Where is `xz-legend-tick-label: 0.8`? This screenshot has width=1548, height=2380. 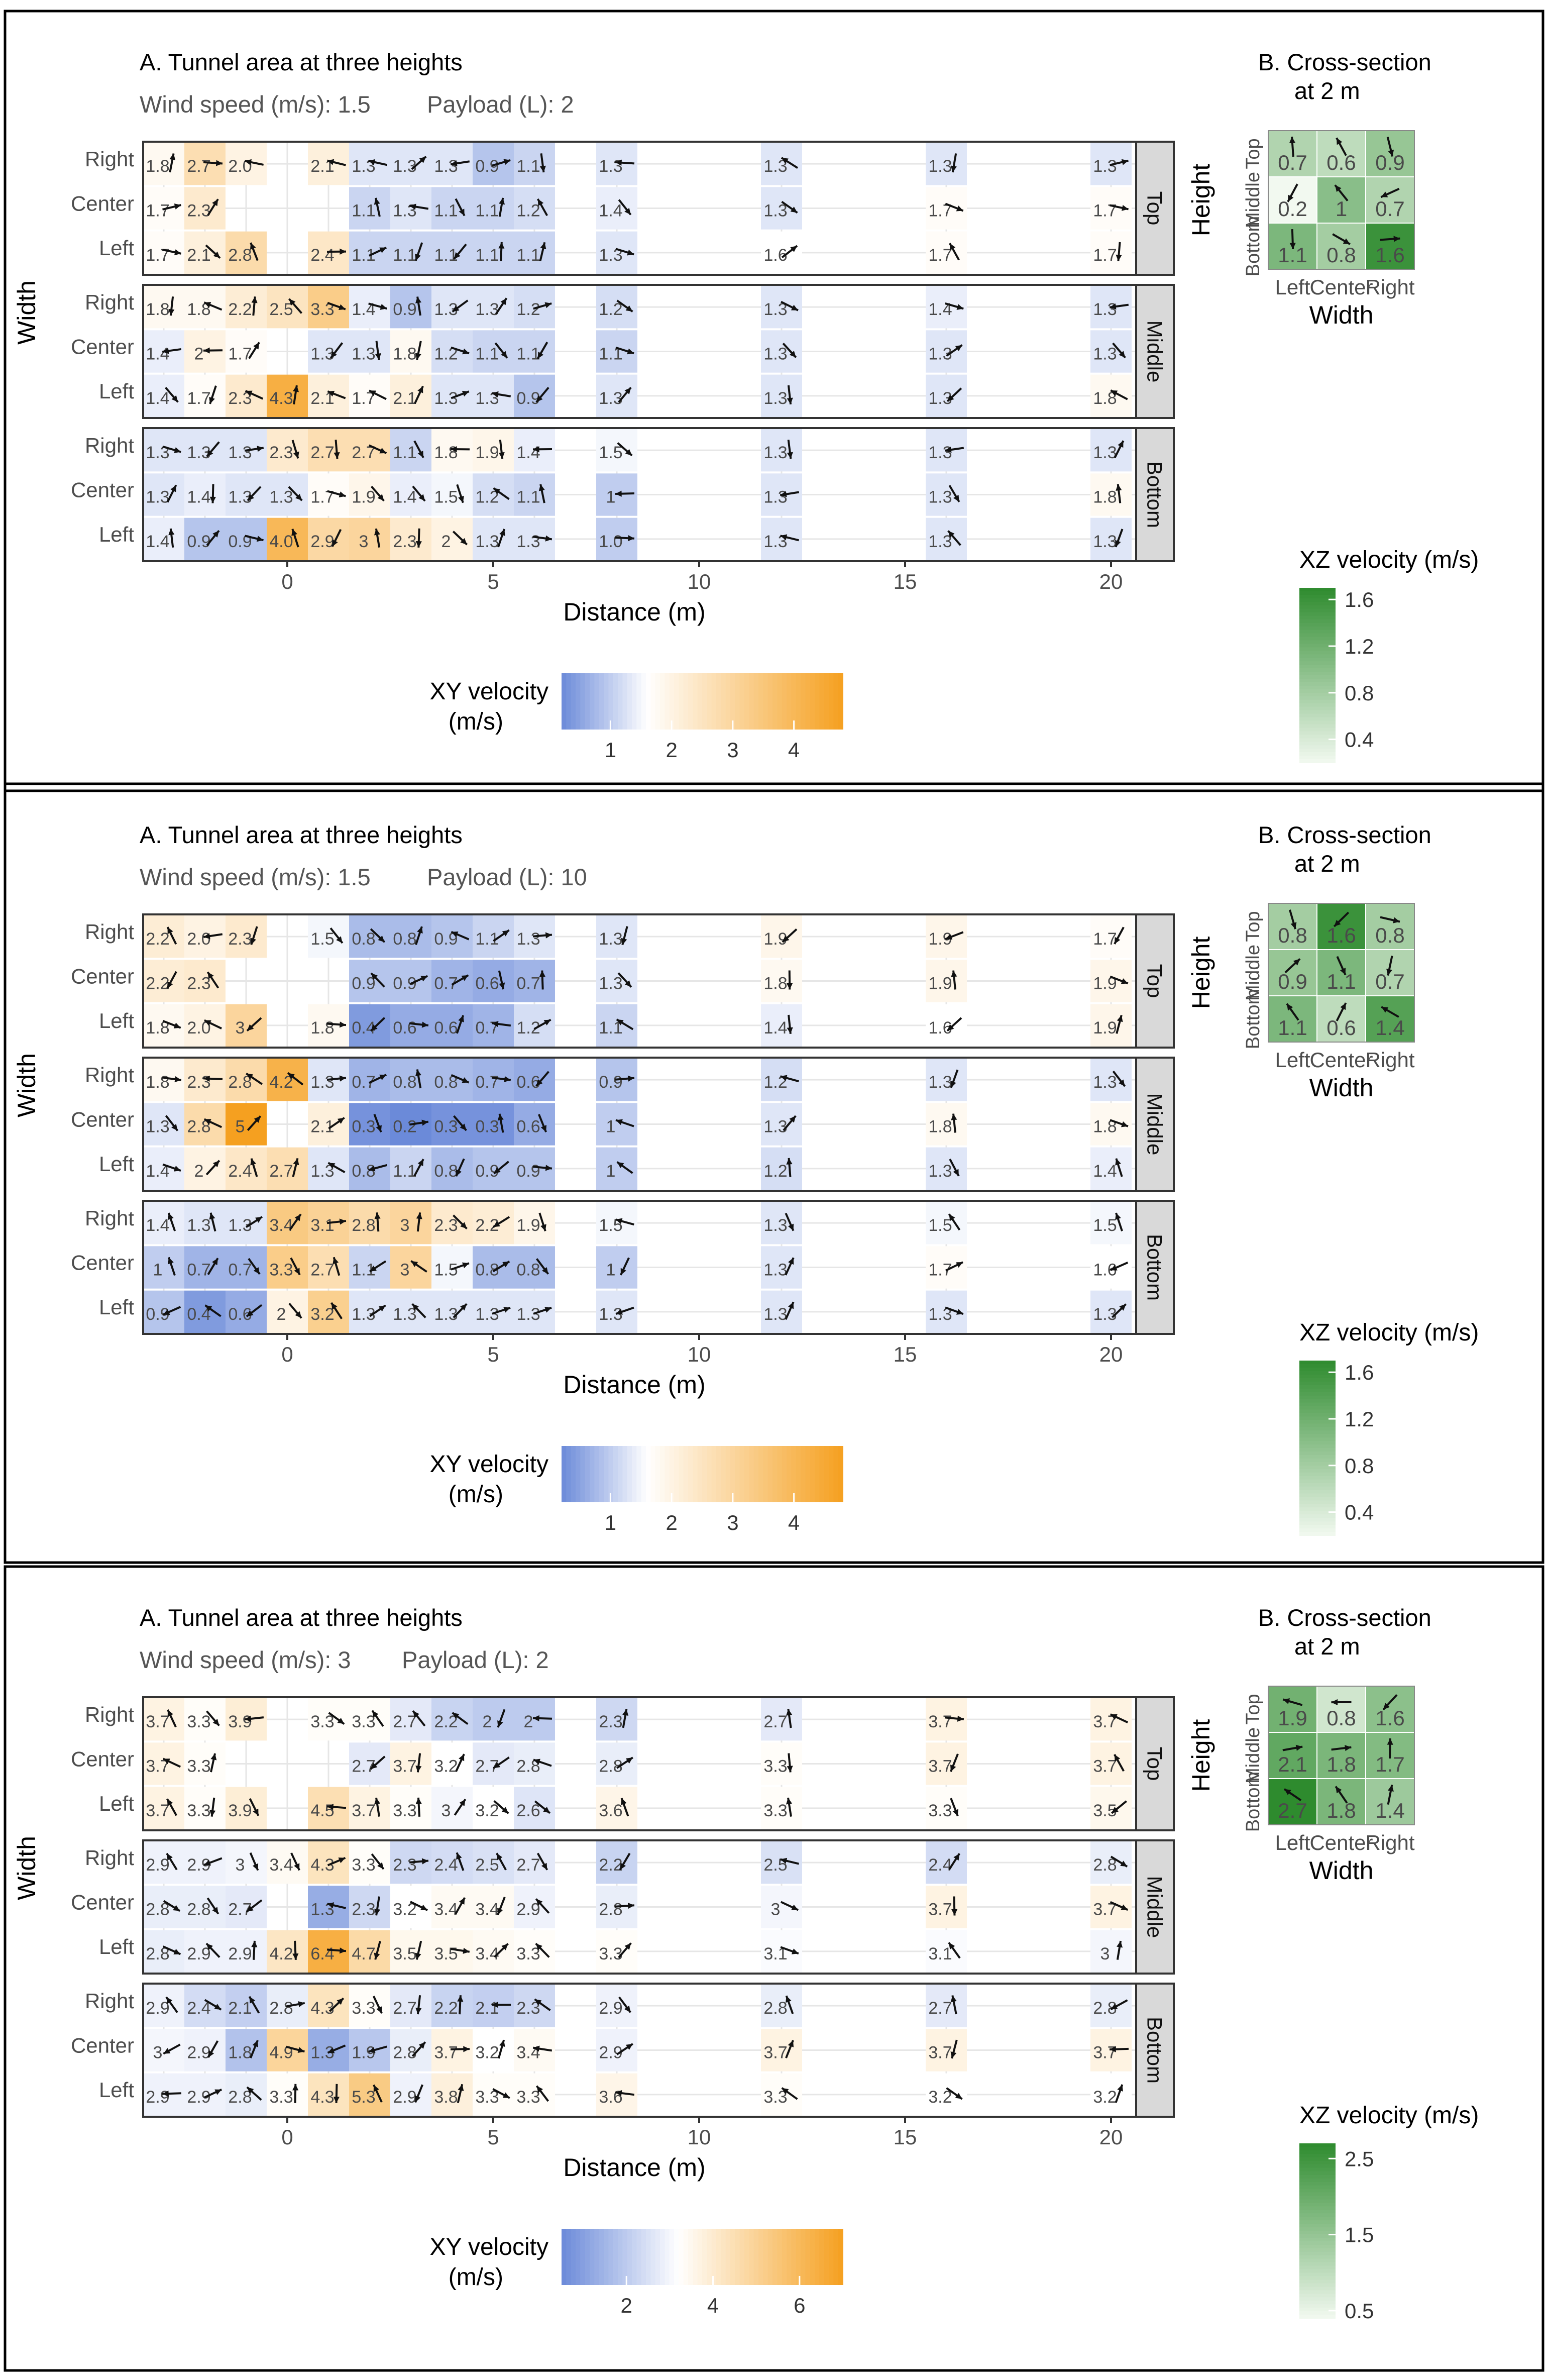 xz-legend-tick-label: 0.8 is located at coordinates (1359, 693).